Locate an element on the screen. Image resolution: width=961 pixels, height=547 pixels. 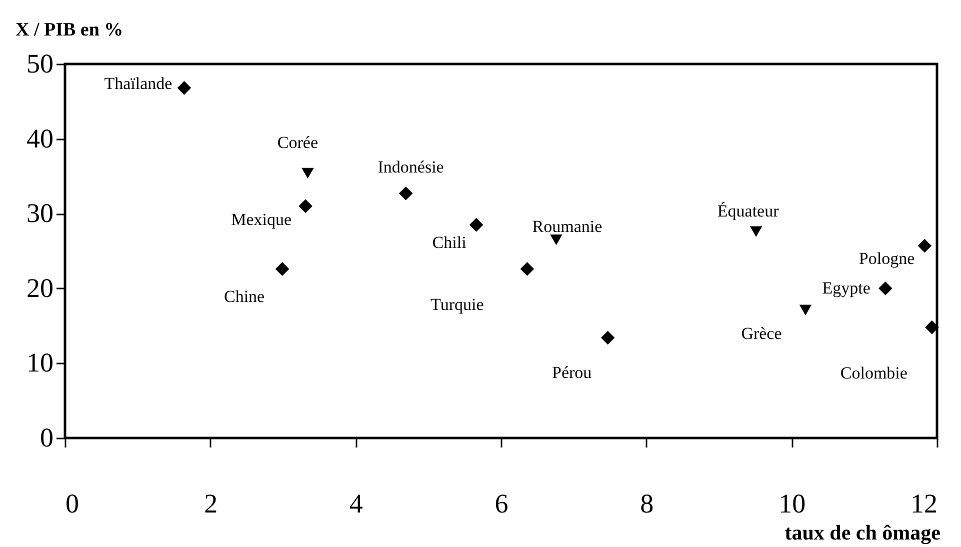
annotation: Roumanie is located at coordinates (567, 226).